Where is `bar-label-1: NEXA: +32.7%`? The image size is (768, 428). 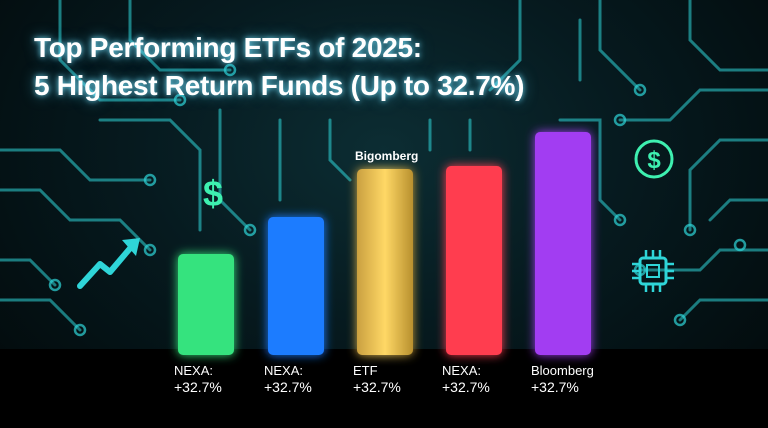 bar-label-1: NEXA: +32.7% is located at coordinates (198, 379).